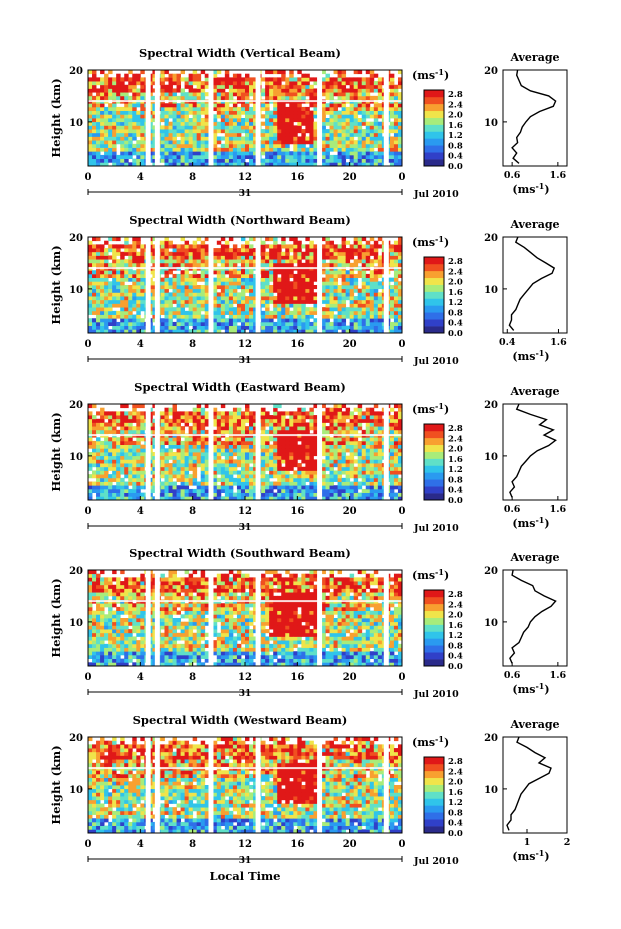 This screenshot has width=621, height=929. I want to click on colorbar-frame, so click(434, 128).